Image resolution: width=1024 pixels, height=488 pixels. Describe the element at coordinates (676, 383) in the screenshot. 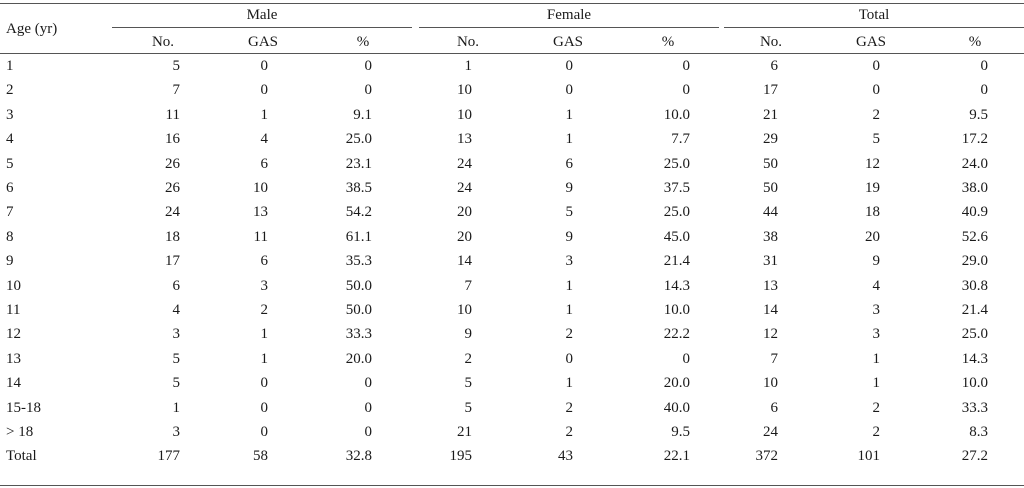

I see `cell-female-pct: 20.0` at that location.